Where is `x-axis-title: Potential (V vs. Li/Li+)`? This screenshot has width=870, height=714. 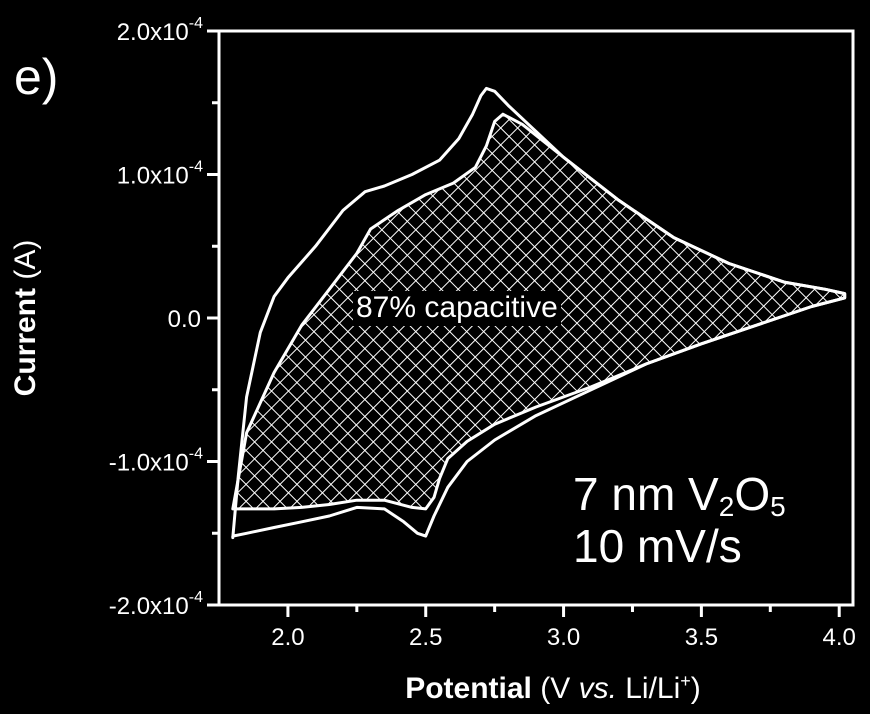 x-axis-title: Potential (V vs. Li/Li+) is located at coordinates (553, 688).